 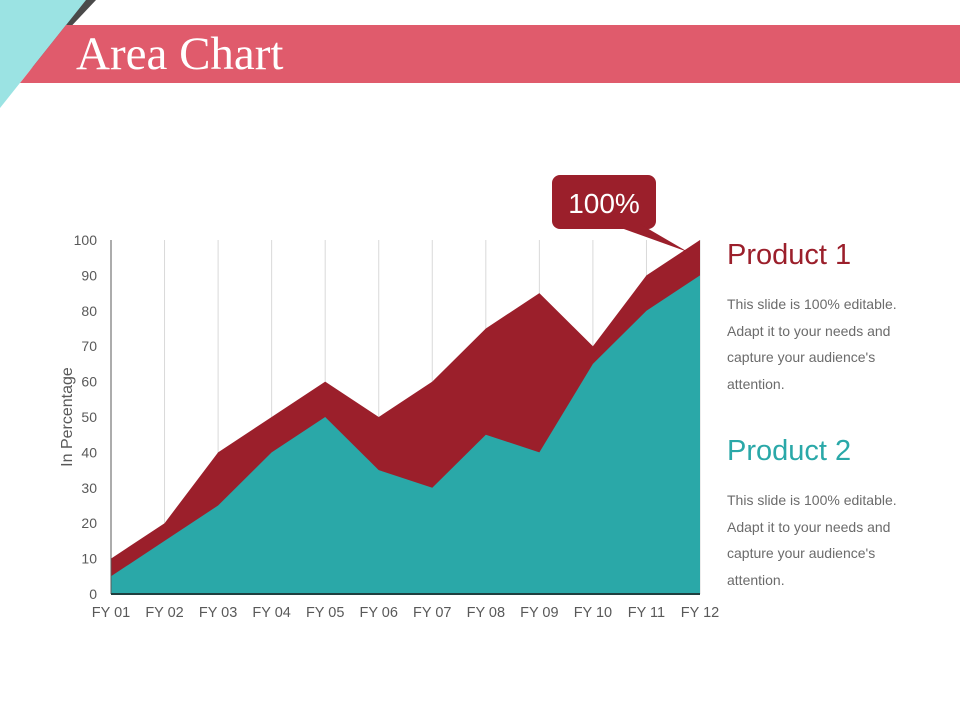 What do you see at coordinates (89, 559) in the screenshot?
I see `y-tick-label: 10` at bounding box center [89, 559].